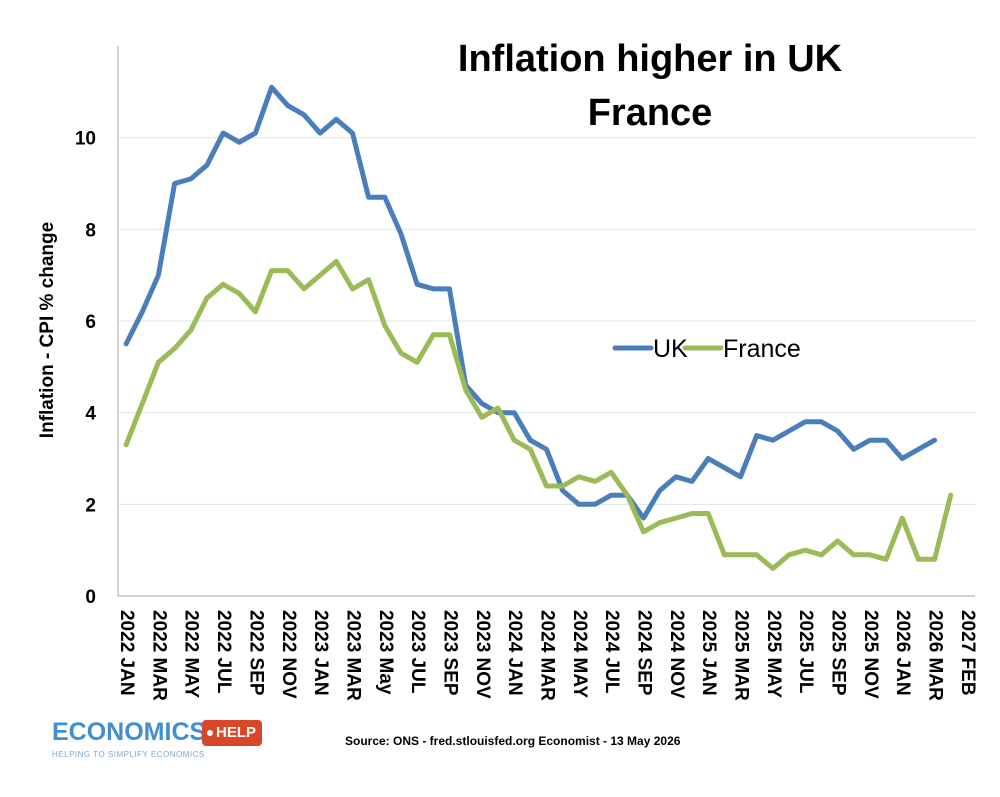 Image resolution: width=1000 pixels, height=797 pixels. Describe the element at coordinates (706, 349) in the screenshot. I see `legend: UK France` at that location.